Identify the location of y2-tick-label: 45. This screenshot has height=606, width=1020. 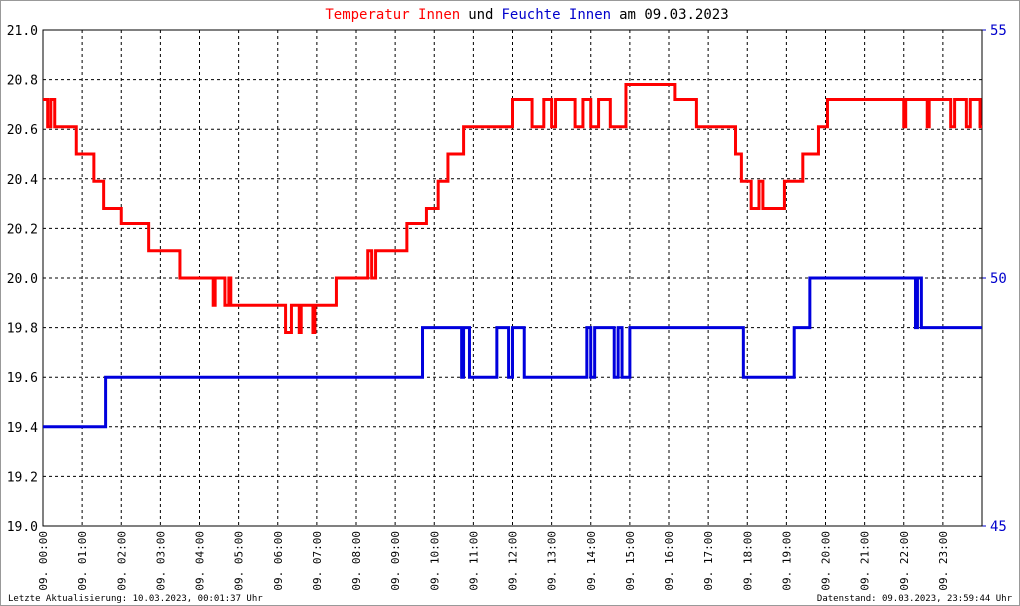
(998, 527).